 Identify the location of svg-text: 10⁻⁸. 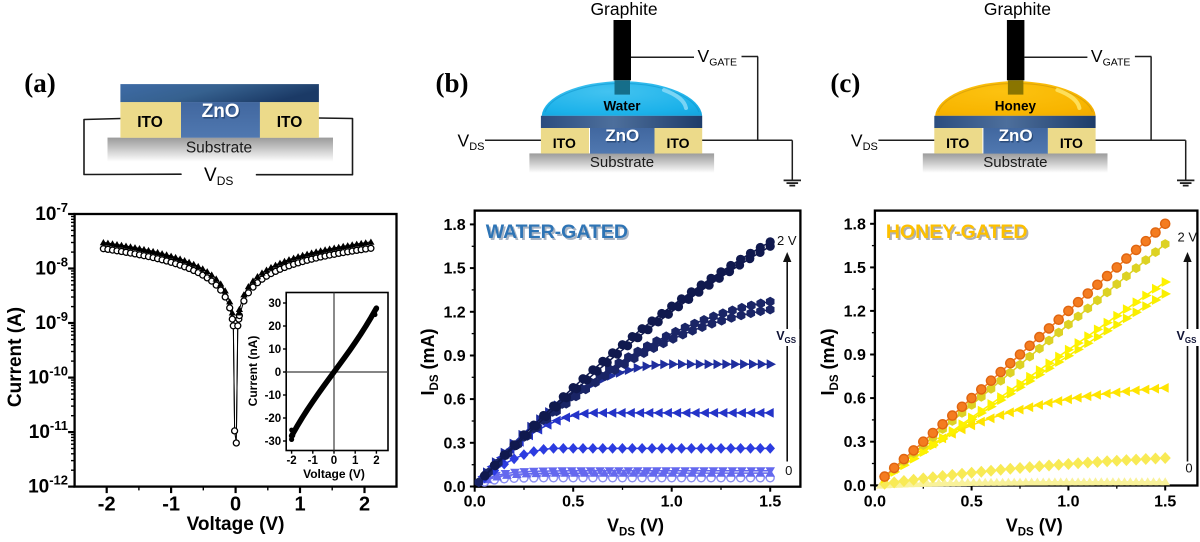
(51, 267).